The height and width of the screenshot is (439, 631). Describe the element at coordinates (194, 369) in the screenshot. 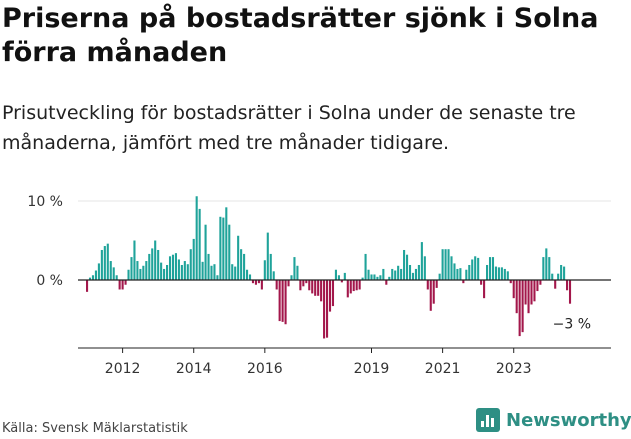

I see `x-tick-label: 2014` at that location.